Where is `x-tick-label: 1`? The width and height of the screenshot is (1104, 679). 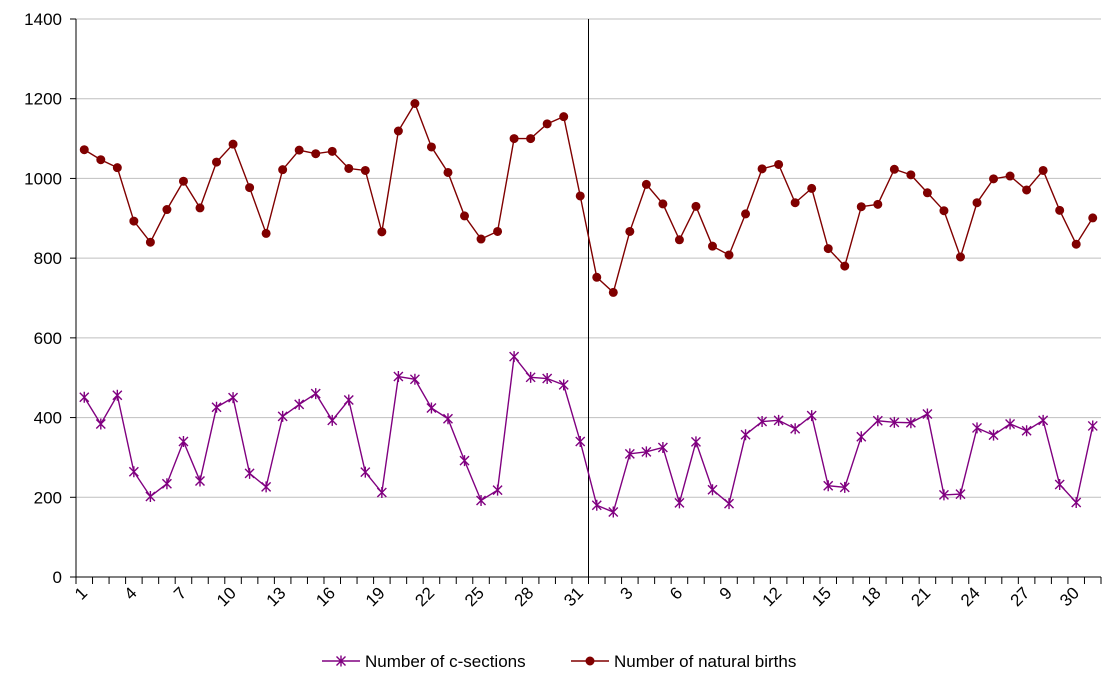 x-tick-label: 1 is located at coordinates (81, 593).